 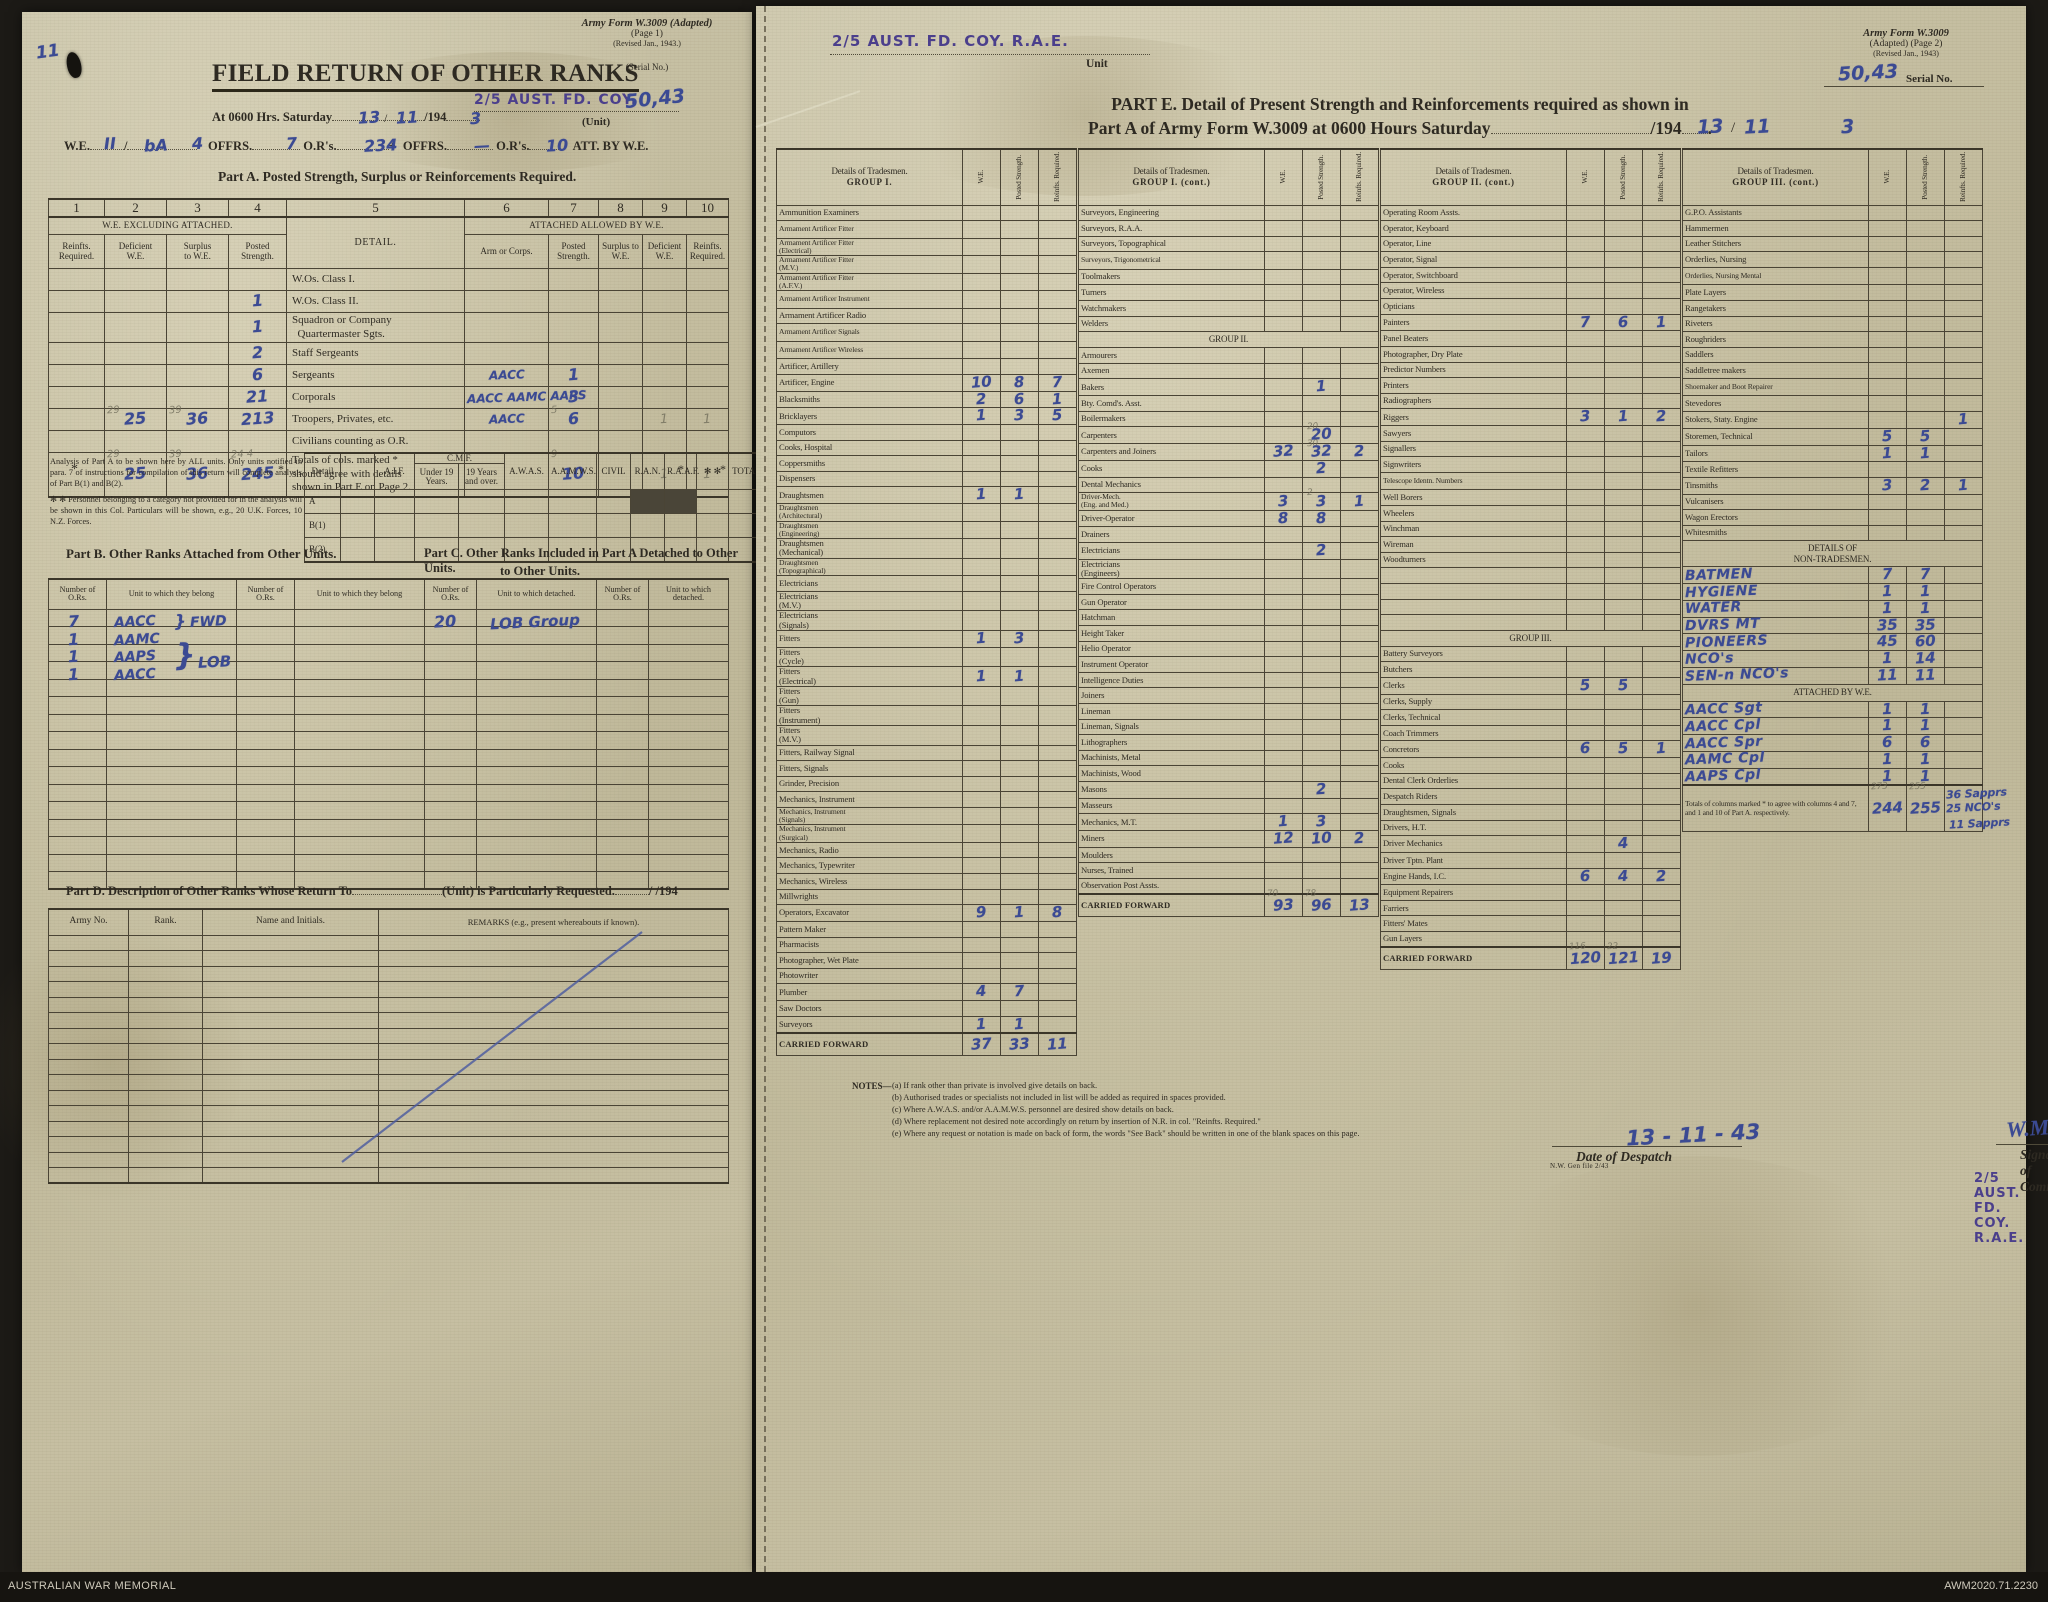 What do you see at coordinates (1228, 324) in the screenshot?
I see `trade-row: Welders` at bounding box center [1228, 324].